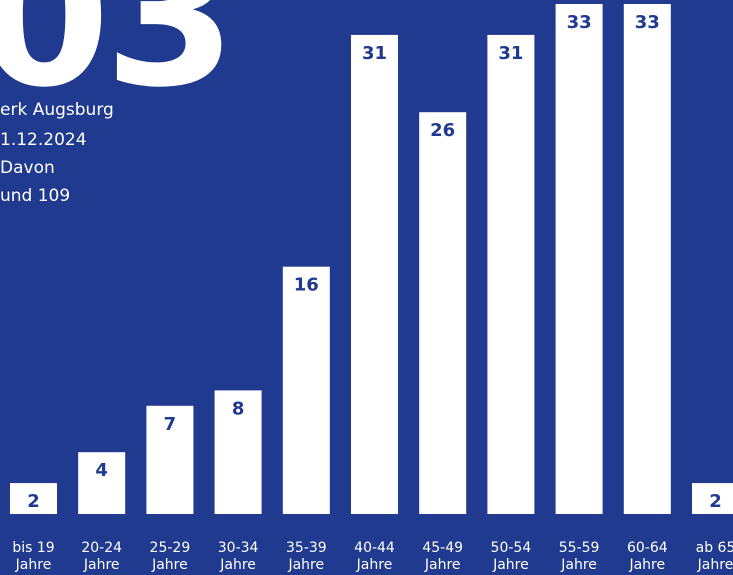 The height and width of the screenshot is (575, 733). I want to click on x-tick-label: 55-59 Jahre, so click(579, 556).